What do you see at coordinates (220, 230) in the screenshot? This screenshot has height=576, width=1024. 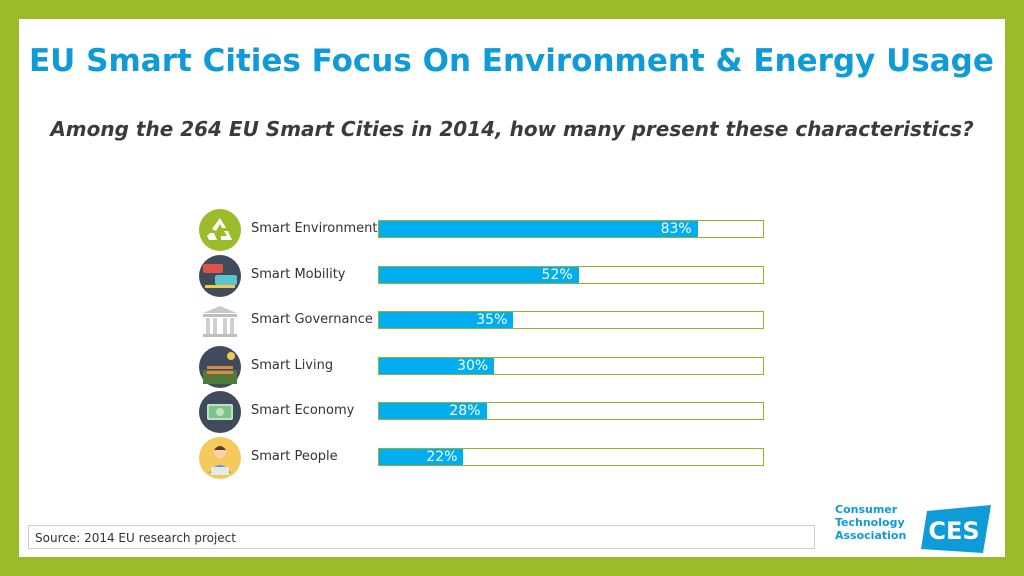 I see `recycle-icon` at bounding box center [220, 230].